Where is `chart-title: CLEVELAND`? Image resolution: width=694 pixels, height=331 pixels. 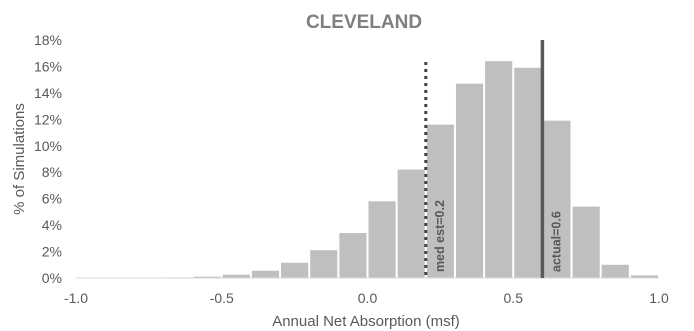
chart-title: CLEVELAND is located at coordinates (364, 22).